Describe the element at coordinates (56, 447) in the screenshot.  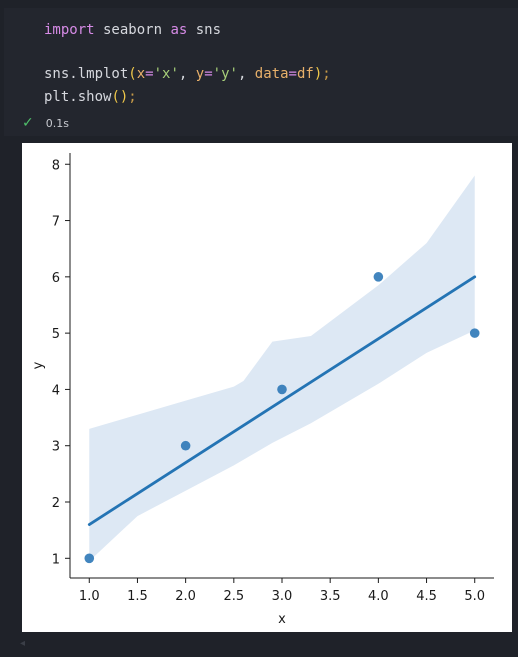
I see `y-tick-label: 3` at that location.